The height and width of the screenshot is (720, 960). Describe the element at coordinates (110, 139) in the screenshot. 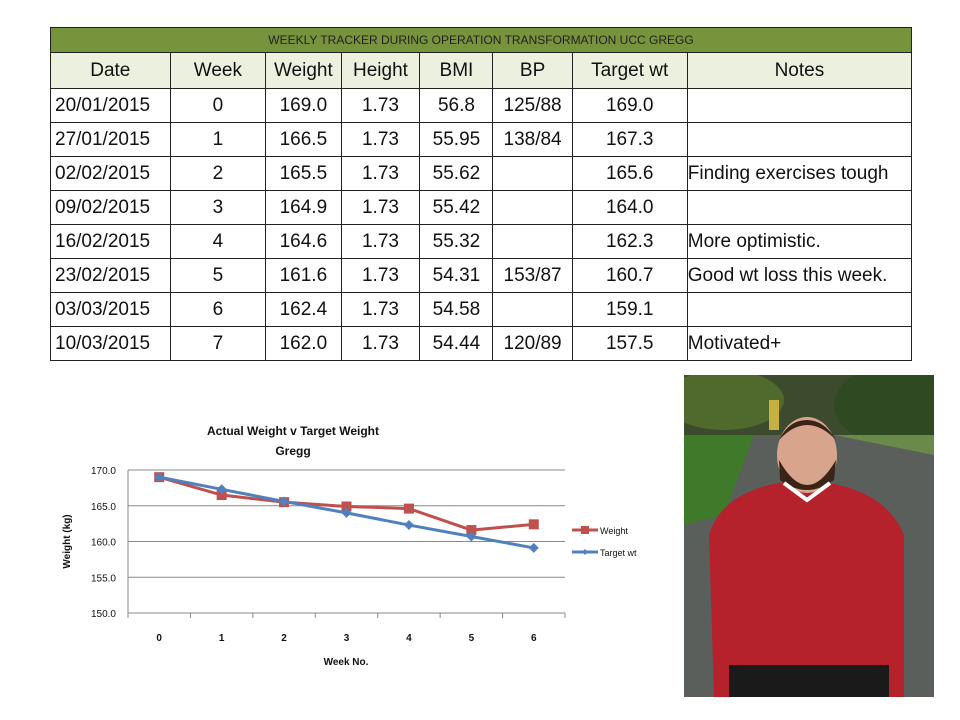

I see `table-cell: 27/01/2015` at that location.